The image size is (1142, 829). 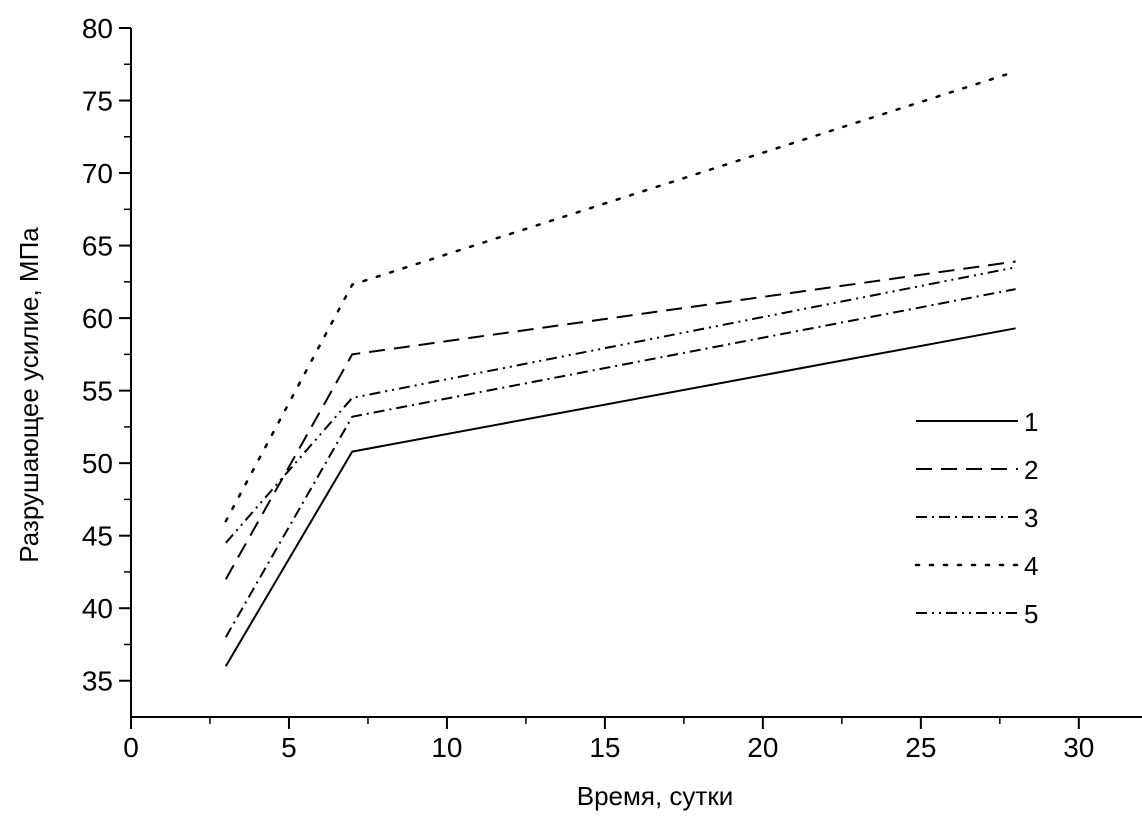 What do you see at coordinates (446, 747) in the screenshot?
I see `x-tick-label: 10` at bounding box center [446, 747].